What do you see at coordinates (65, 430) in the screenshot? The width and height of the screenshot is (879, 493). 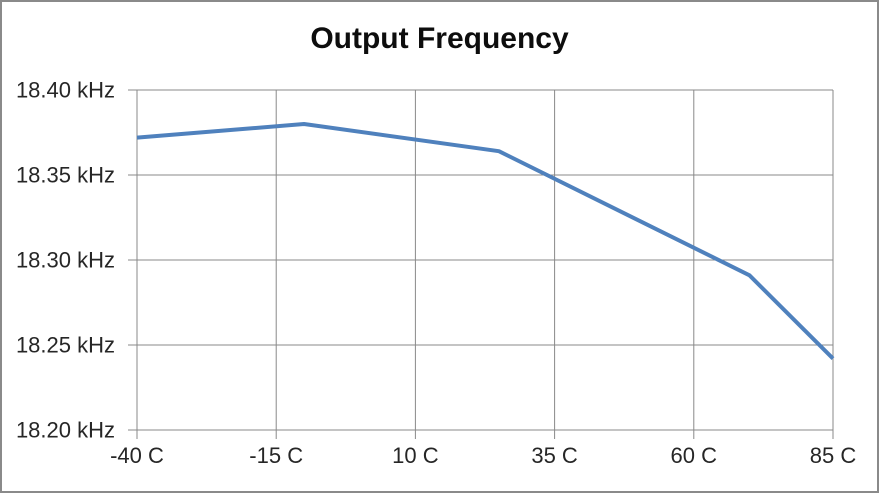 I see `y-axis-tick-label: 18.20 kHz` at bounding box center [65, 430].